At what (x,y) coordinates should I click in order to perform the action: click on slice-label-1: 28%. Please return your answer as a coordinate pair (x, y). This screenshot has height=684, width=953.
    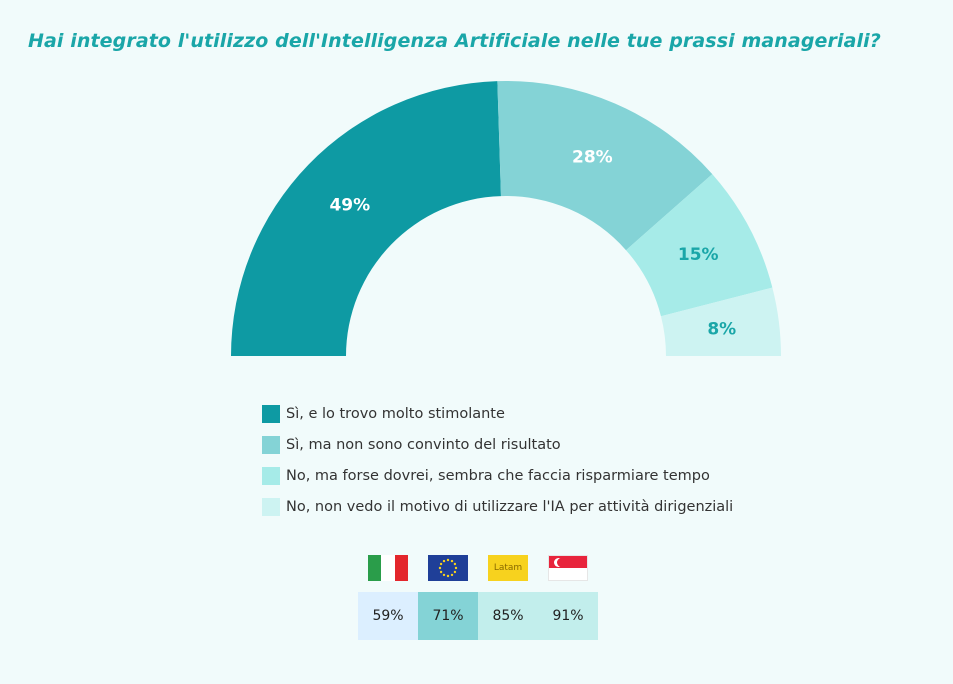
    Looking at the image, I should click on (592, 157).